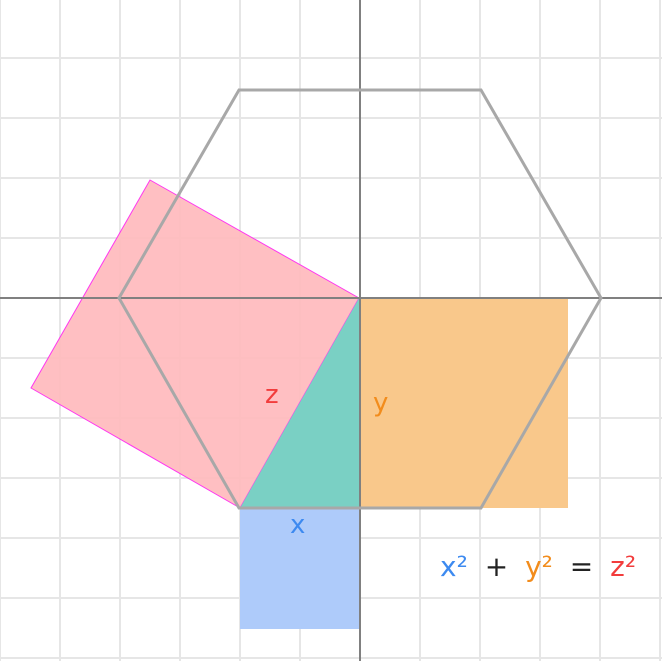 Image resolution: width=662 pixels, height=661 pixels. I want to click on equation-equals: =, so click(581, 566).